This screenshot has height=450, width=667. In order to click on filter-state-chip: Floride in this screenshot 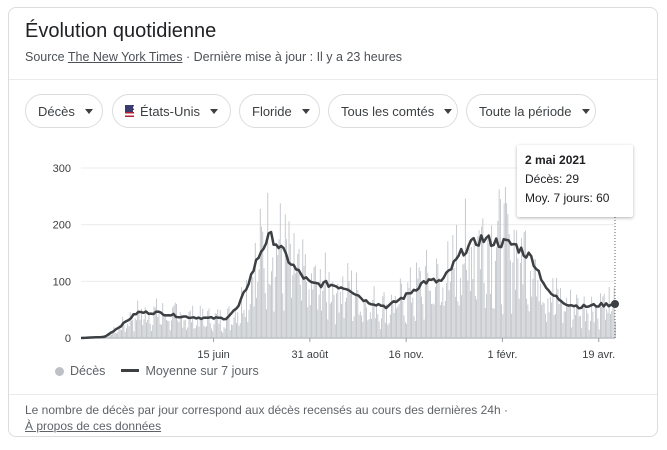, I will do `click(279, 111)`.